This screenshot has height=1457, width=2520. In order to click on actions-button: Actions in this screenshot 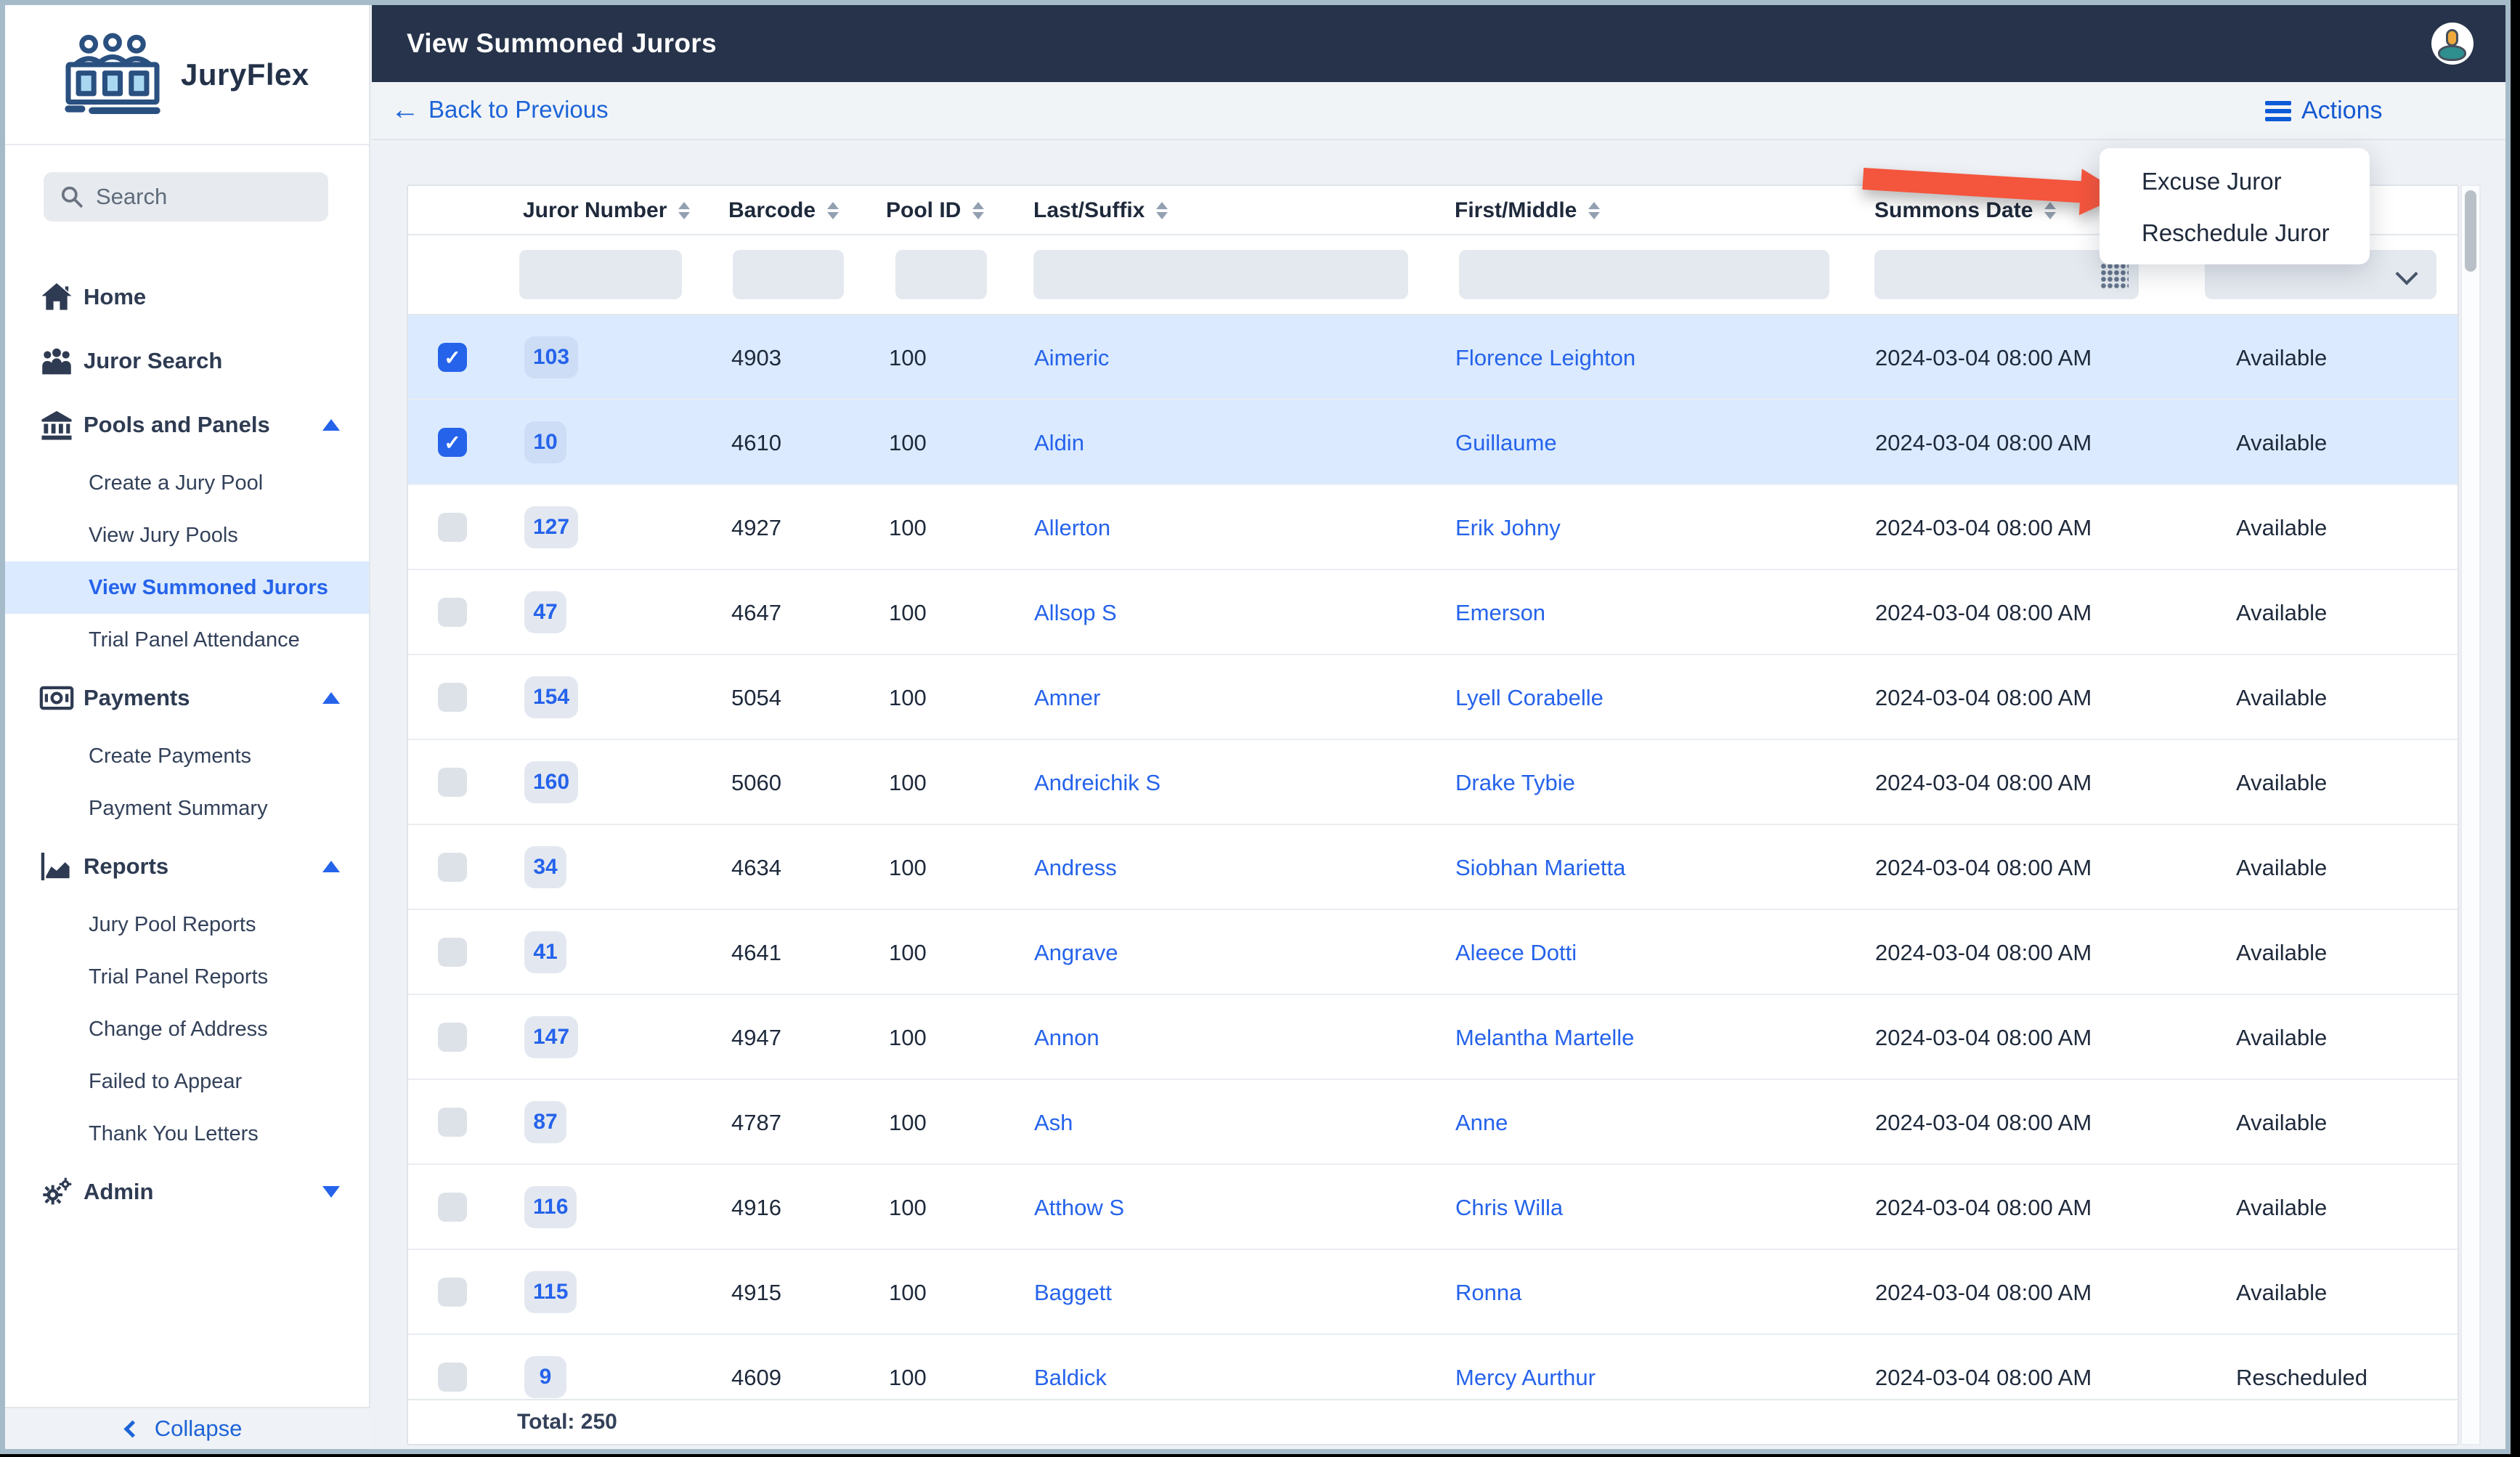, I will do `click(2319, 111)`.